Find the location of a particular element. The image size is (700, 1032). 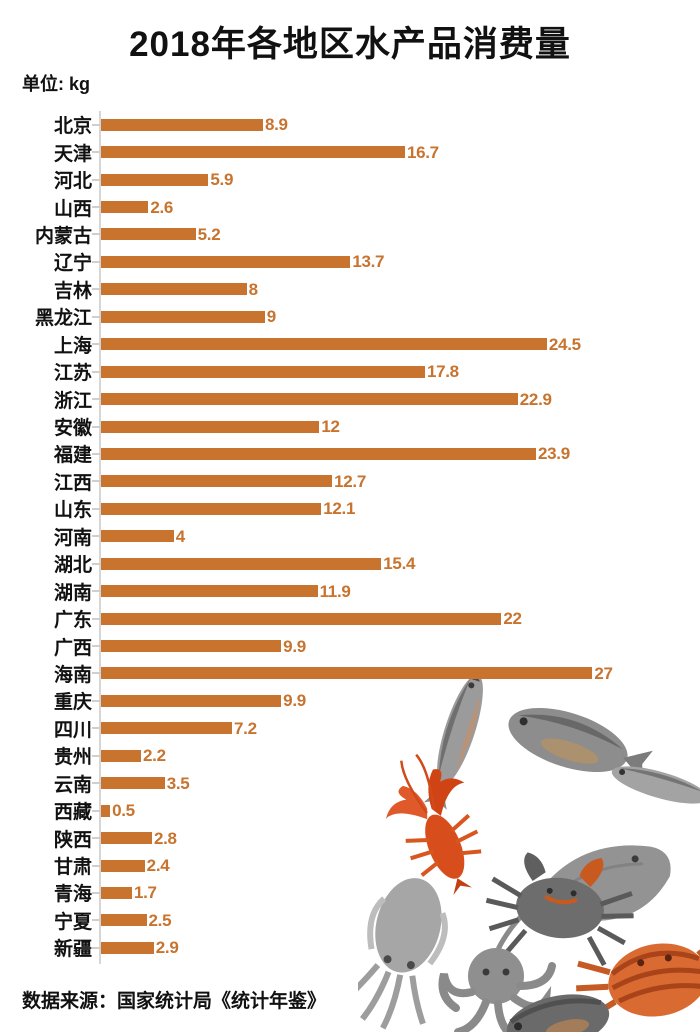

bar-row: 河南 4 is located at coordinates (350, 536).